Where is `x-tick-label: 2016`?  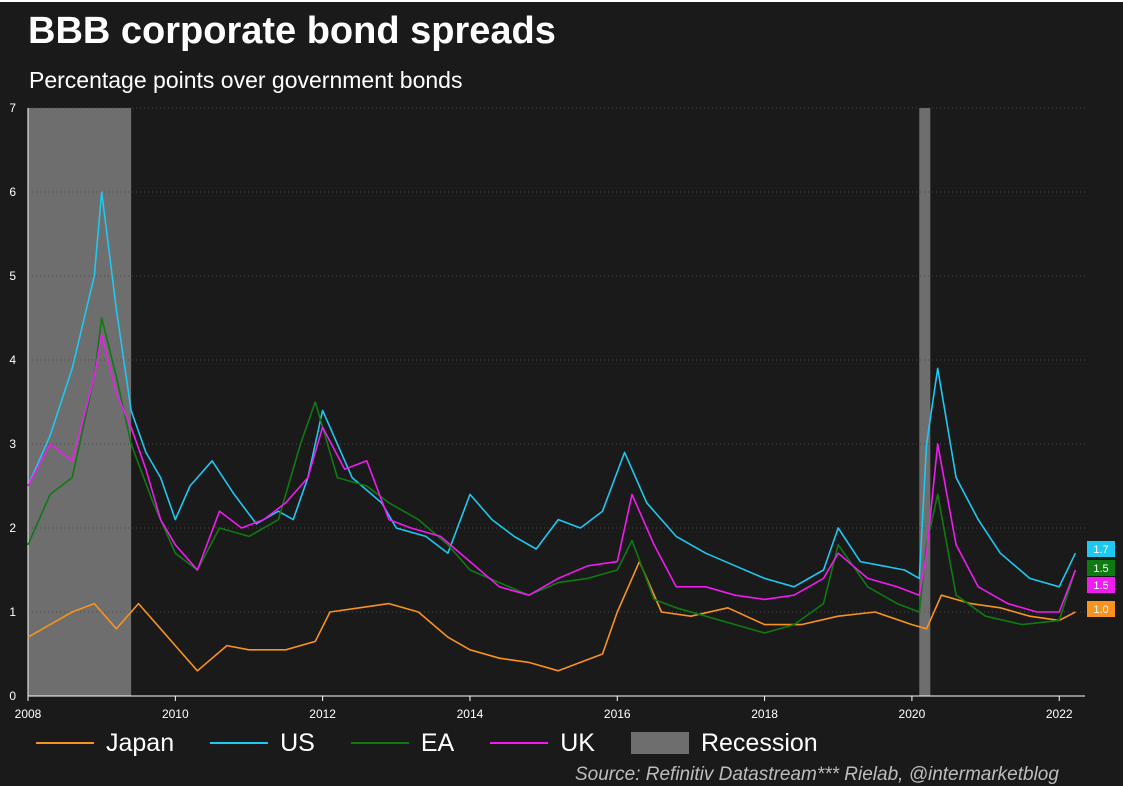 x-tick-label: 2016 is located at coordinates (617, 714).